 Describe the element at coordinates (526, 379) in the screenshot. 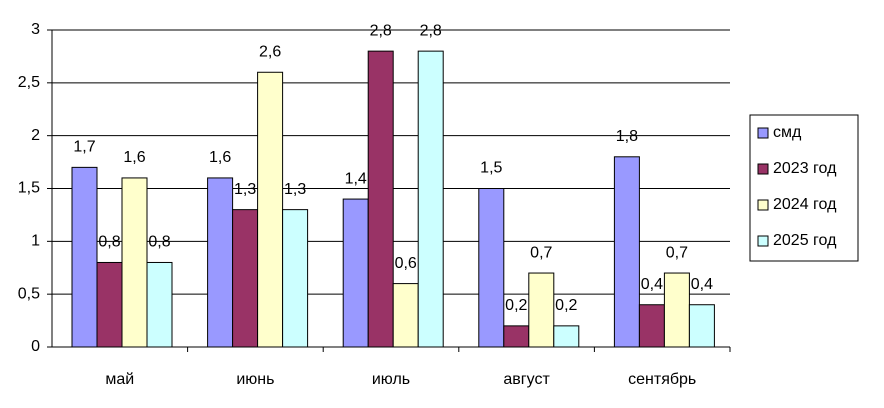

I see `x-tick-label: август` at that location.